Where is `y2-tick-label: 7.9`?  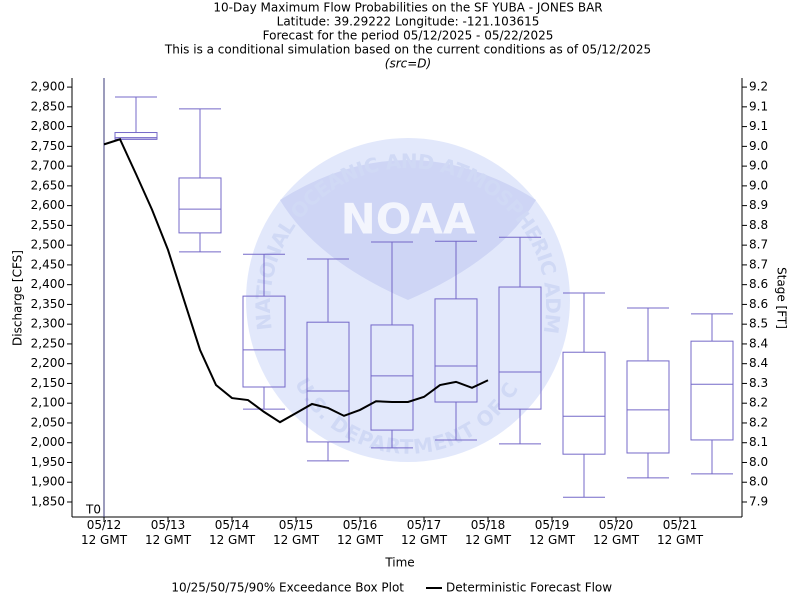
y2-tick-label: 7.9 is located at coordinates (758, 501).